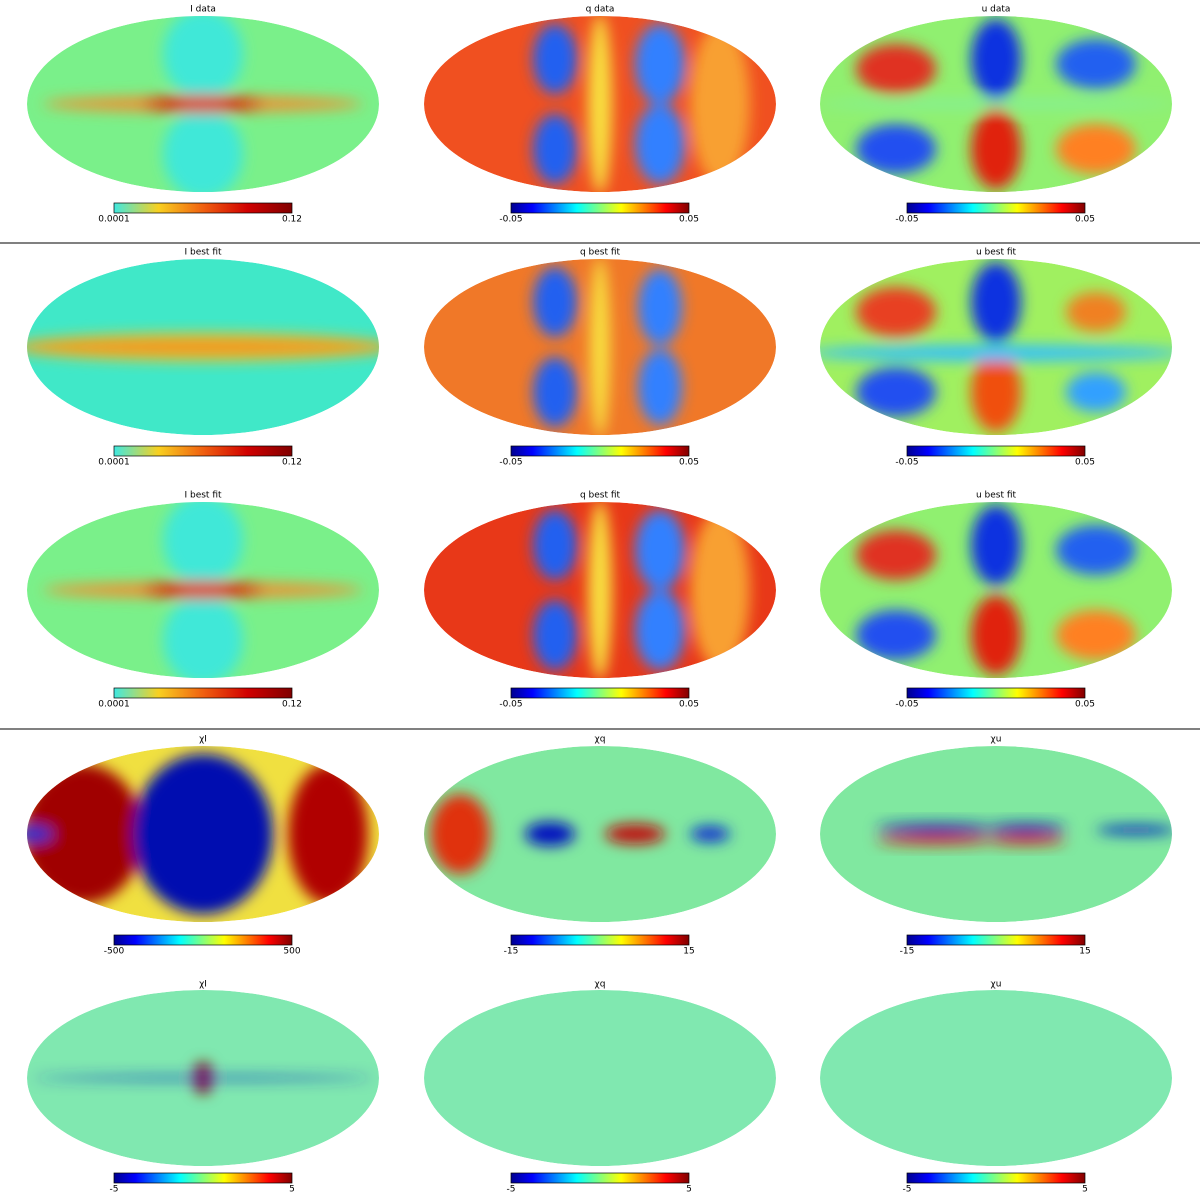 This screenshot has width=1200, height=1196. What do you see at coordinates (114, 463) in the screenshot?
I see `colorbar-min: 0.0001` at bounding box center [114, 463].